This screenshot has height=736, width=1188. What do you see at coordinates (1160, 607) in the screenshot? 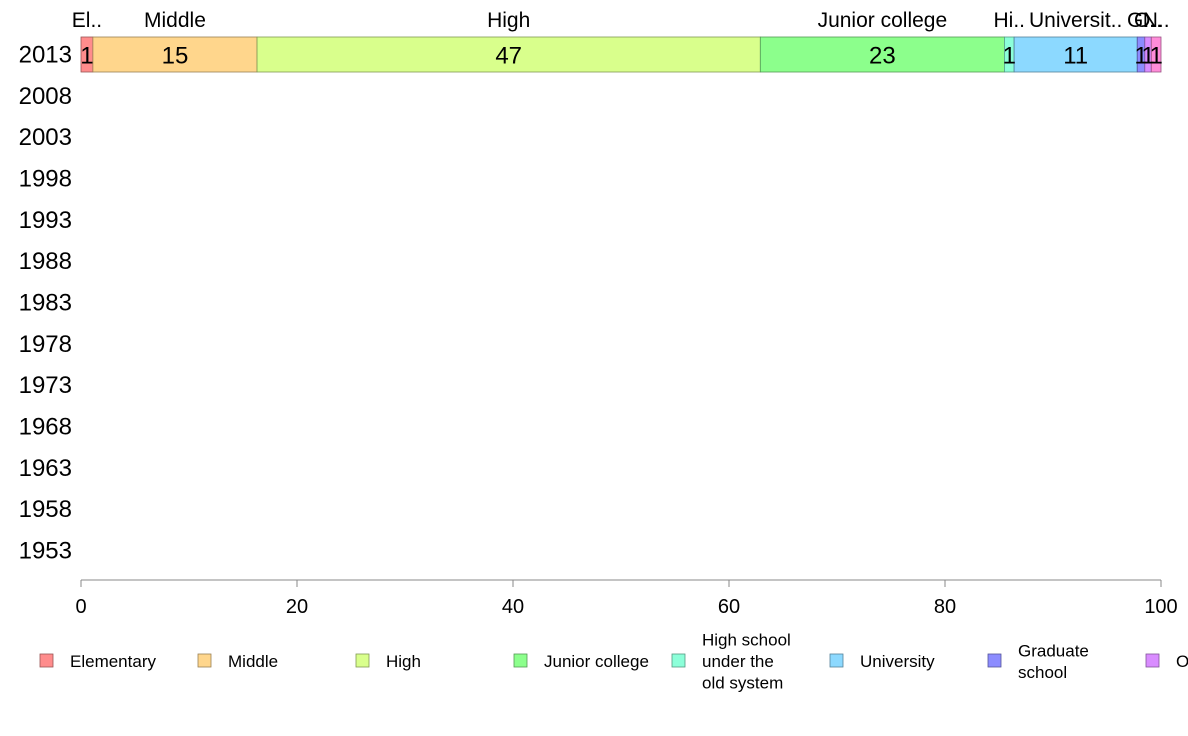
I see `x-tick-label: 100` at bounding box center [1160, 607].